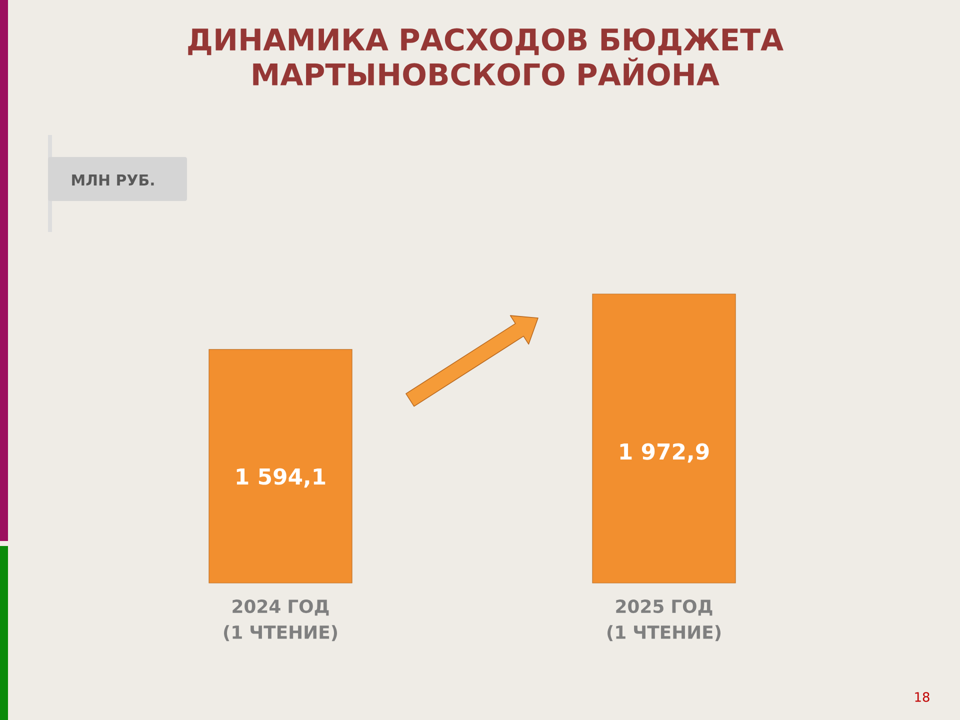 This screenshot has width=960, height=720. Describe the element at coordinates (281, 478) in the screenshot. I see `data-label: 1 594,1` at that location.